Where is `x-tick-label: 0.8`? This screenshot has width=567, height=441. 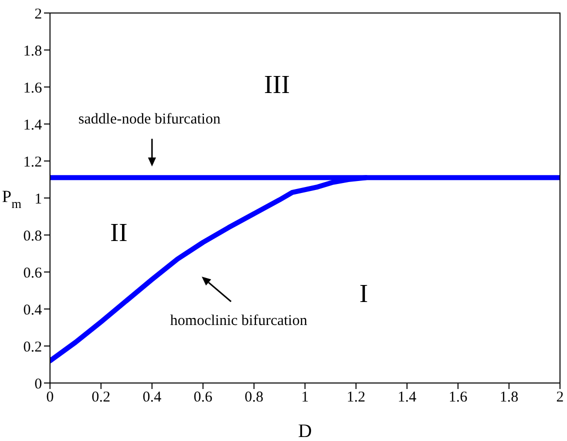 x-tick-label: 0.8 is located at coordinates (254, 398).